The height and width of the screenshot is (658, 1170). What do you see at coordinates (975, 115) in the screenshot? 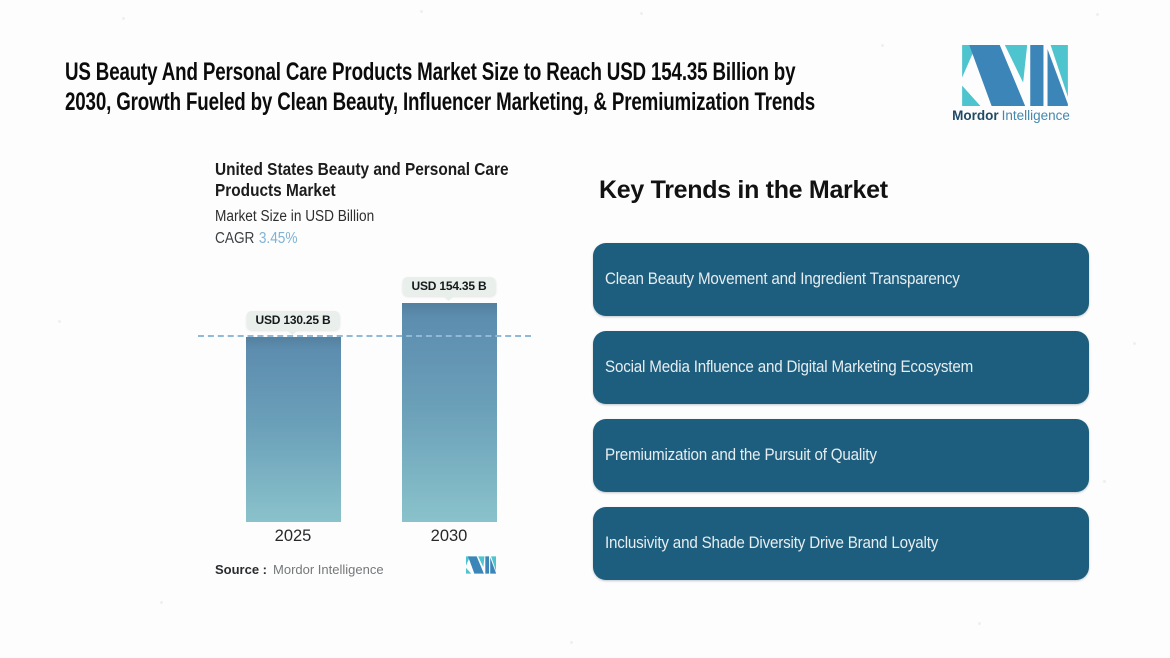
I see `brand-name-bold: Mordor` at bounding box center [975, 115].